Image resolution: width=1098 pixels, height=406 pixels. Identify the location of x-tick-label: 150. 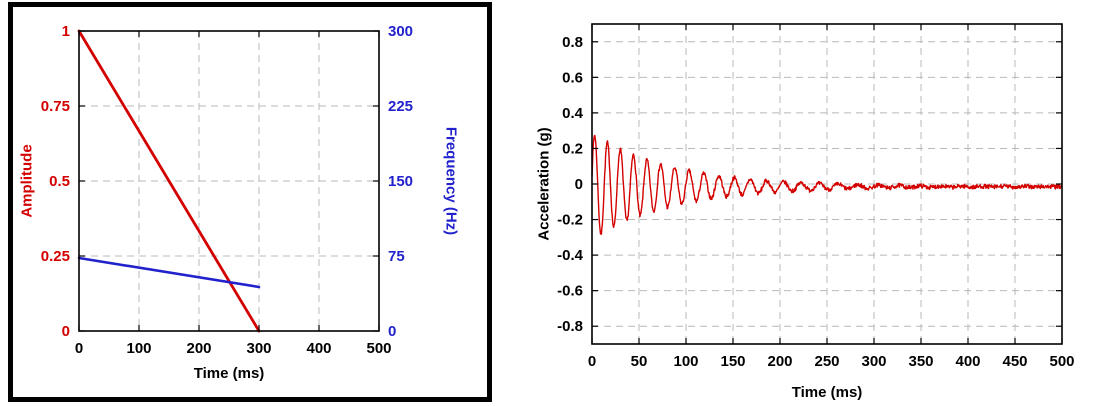
(732, 361).